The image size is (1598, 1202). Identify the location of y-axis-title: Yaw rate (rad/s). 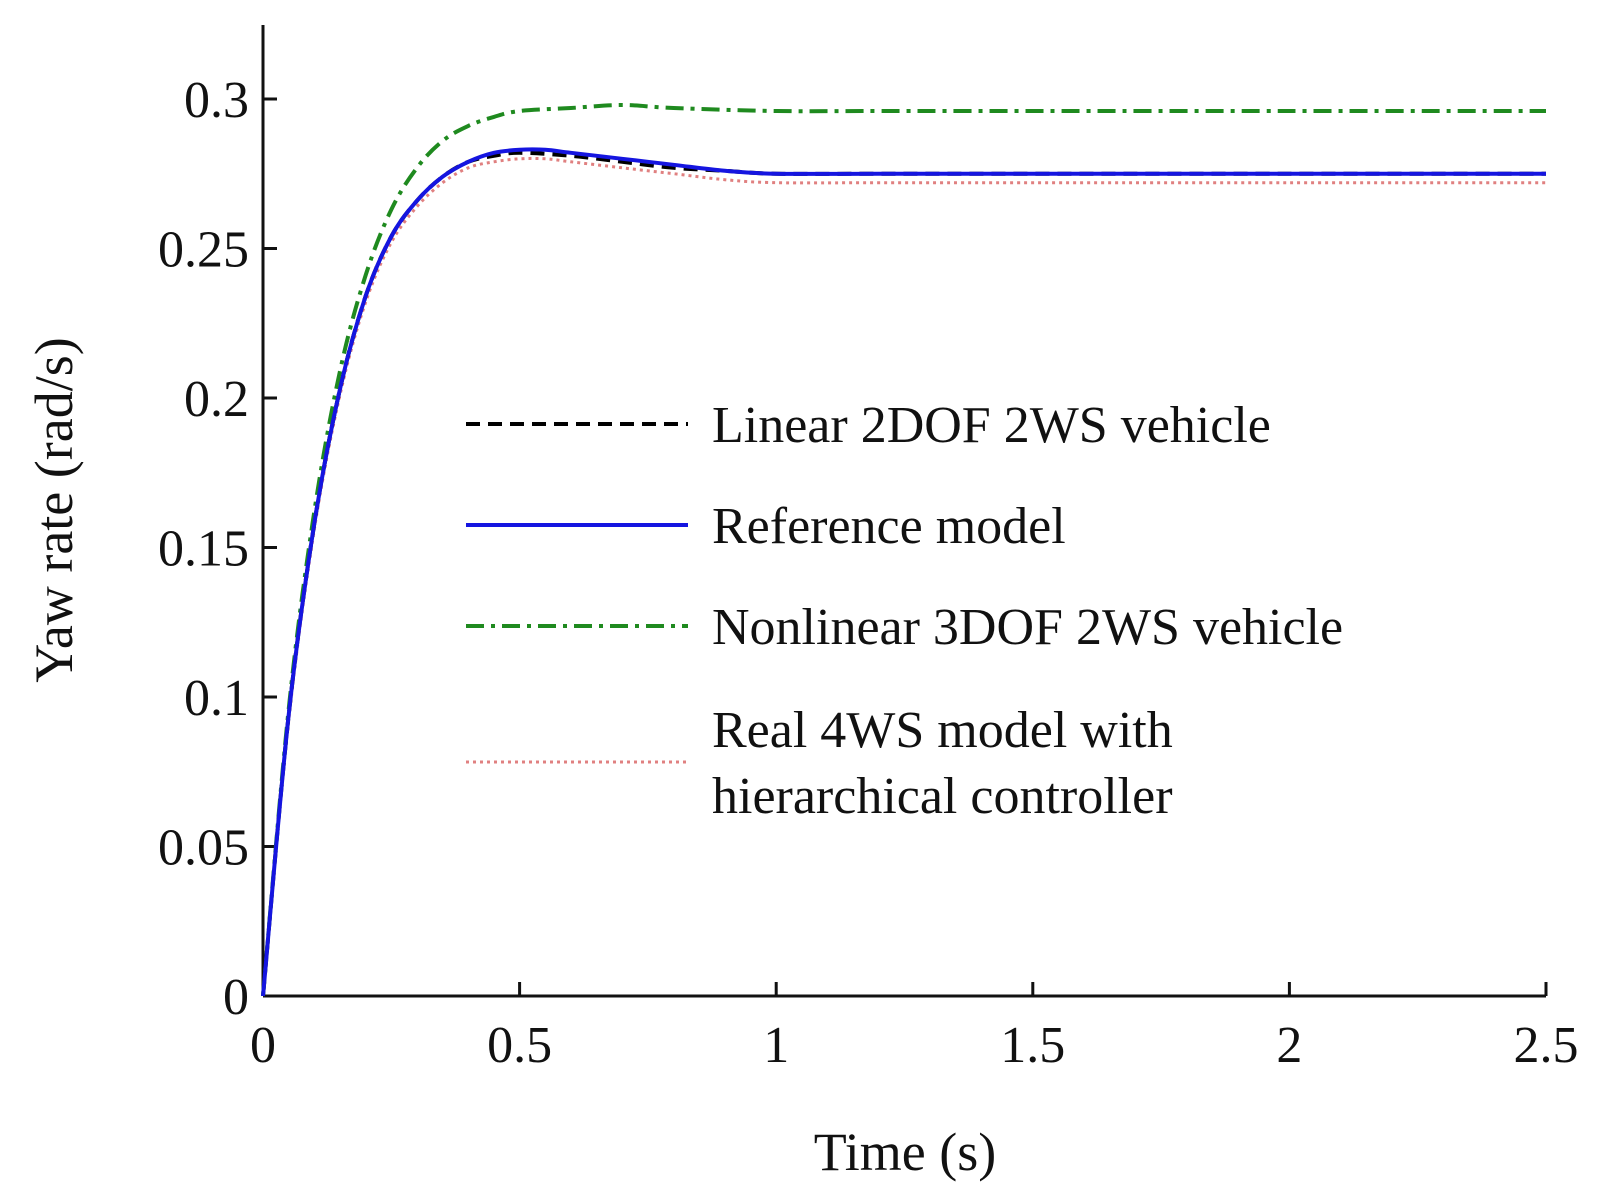
(54, 509).